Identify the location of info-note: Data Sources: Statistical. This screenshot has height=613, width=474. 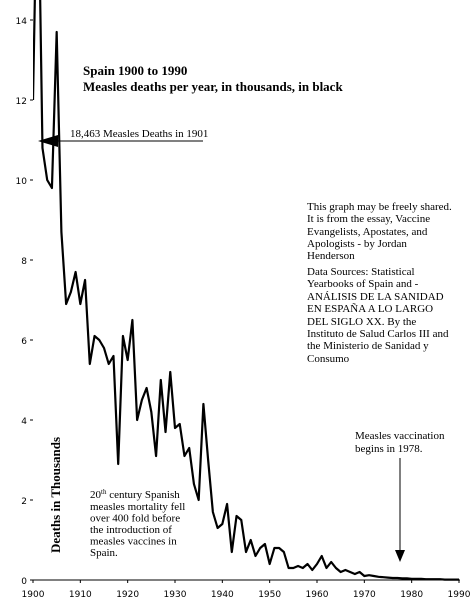
(361, 272).